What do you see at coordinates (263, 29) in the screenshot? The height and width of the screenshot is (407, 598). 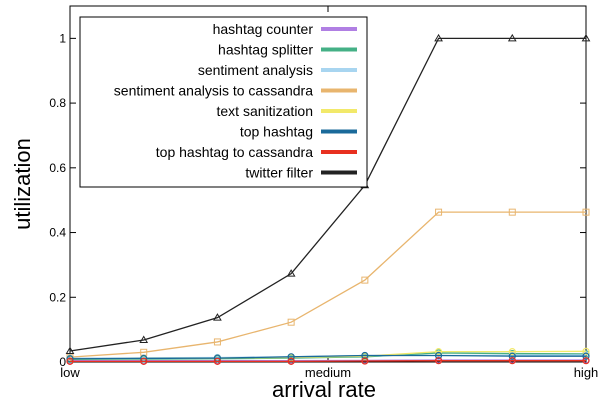 I see `legend-label: hashtag counter` at bounding box center [263, 29].